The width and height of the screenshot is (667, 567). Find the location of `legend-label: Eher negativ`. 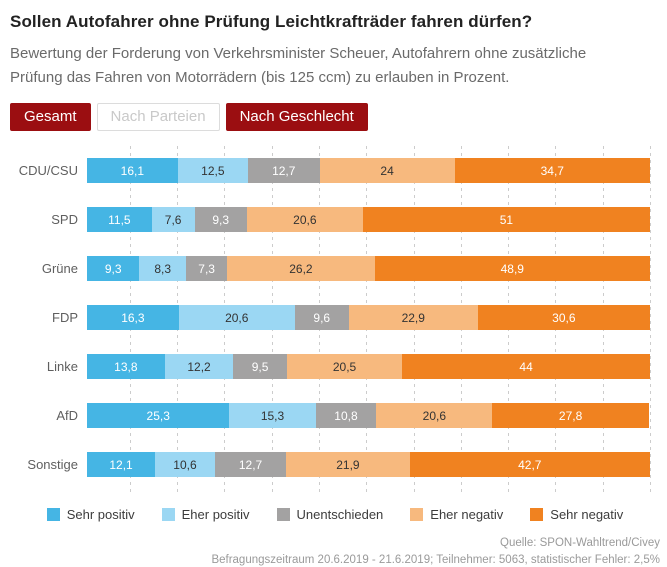

legend-label: Eher negativ is located at coordinates (467, 514).